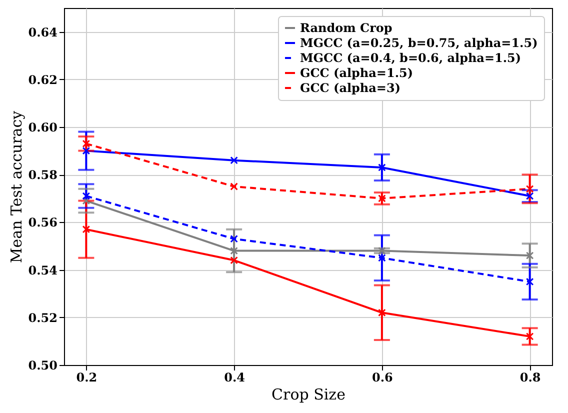  What do you see at coordinates (530, 377) in the screenshot?
I see `x-tick-label: 0.8` at bounding box center [530, 377].